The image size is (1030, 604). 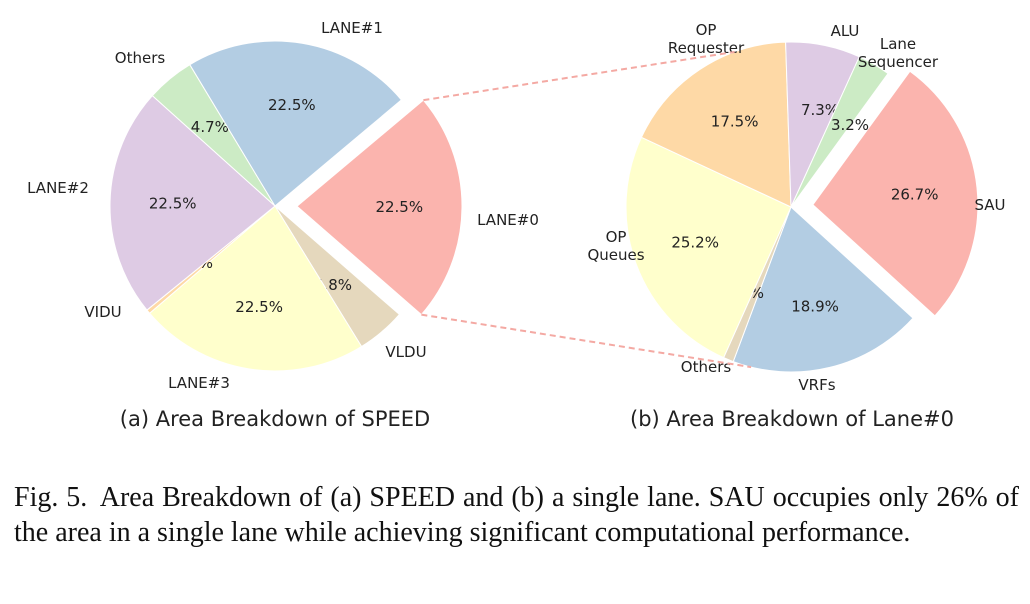 What do you see at coordinates (823, 289) in the screenshot?
I see `pie-slice-vrfs` at bounding box center [823, 289].